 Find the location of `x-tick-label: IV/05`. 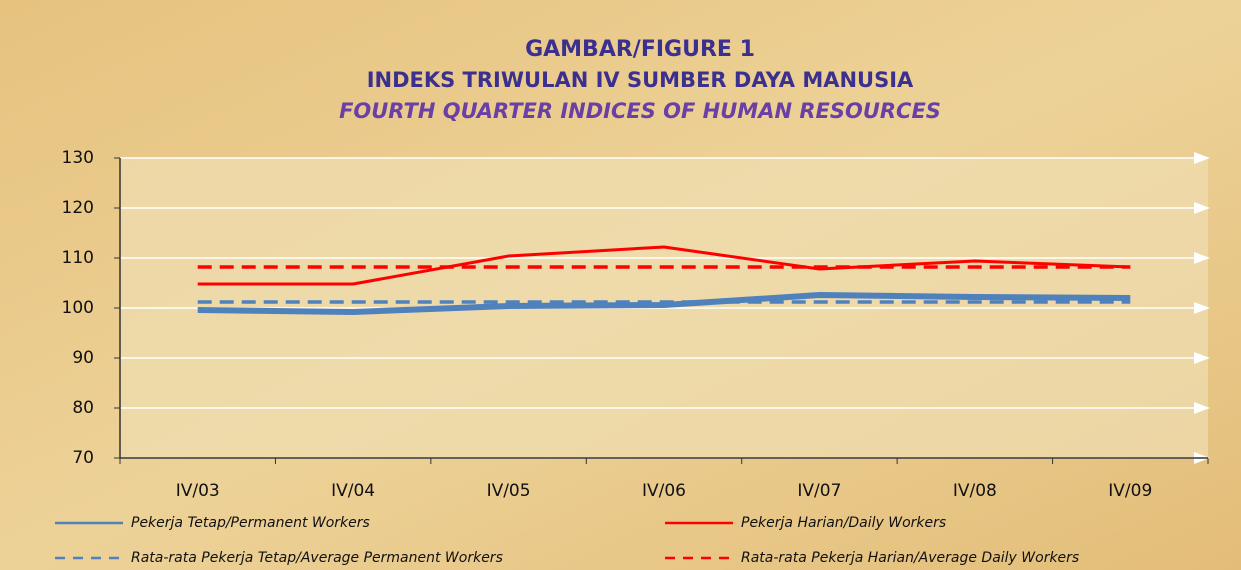

x-tick-label: IV/05 is located at coordinates (509, 491).